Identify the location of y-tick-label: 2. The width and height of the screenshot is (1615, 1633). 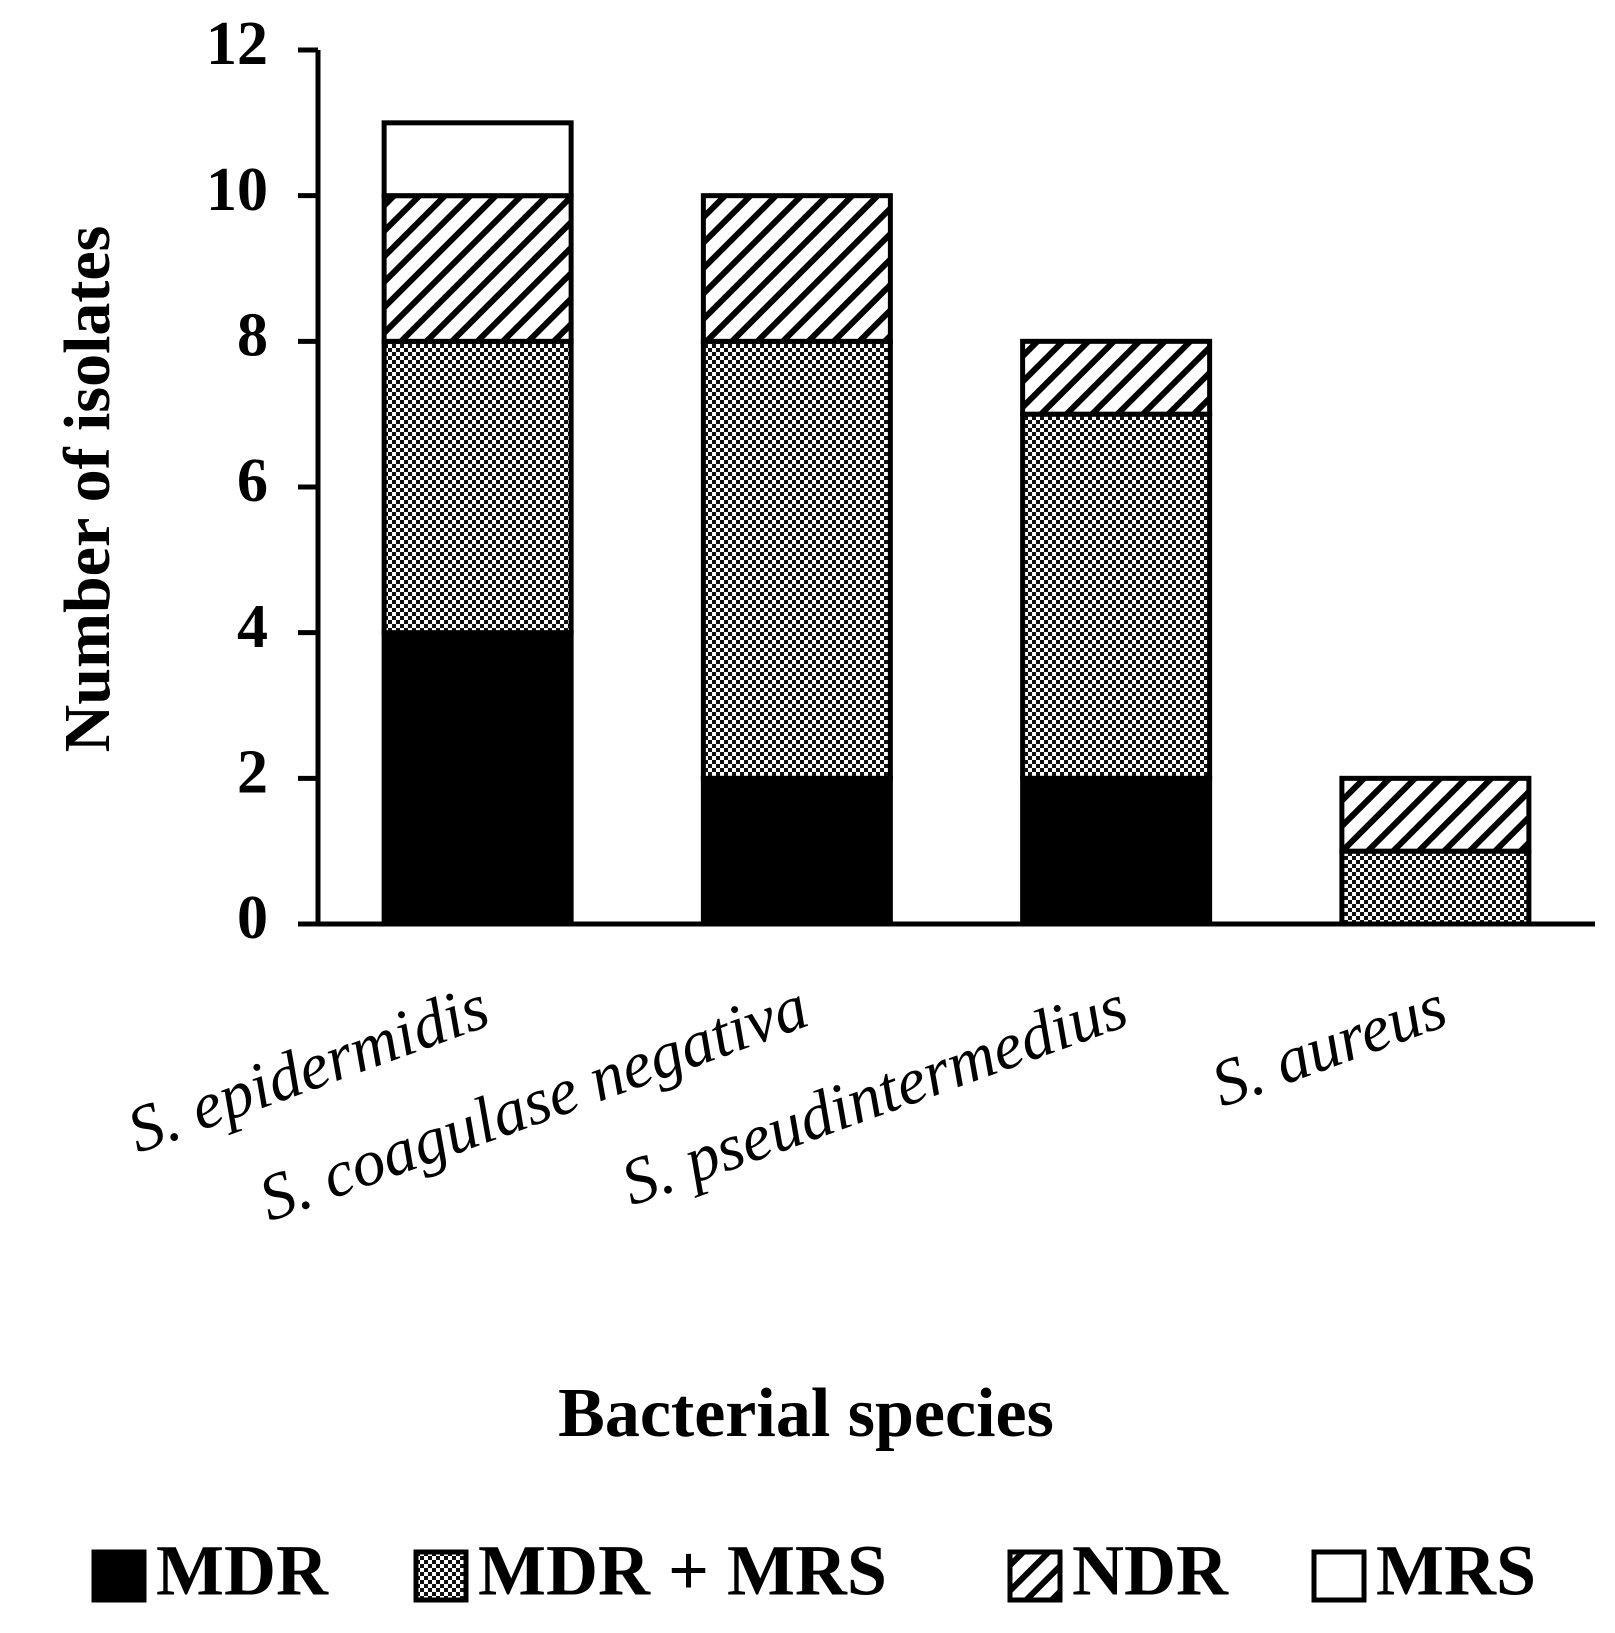
(252, 773).